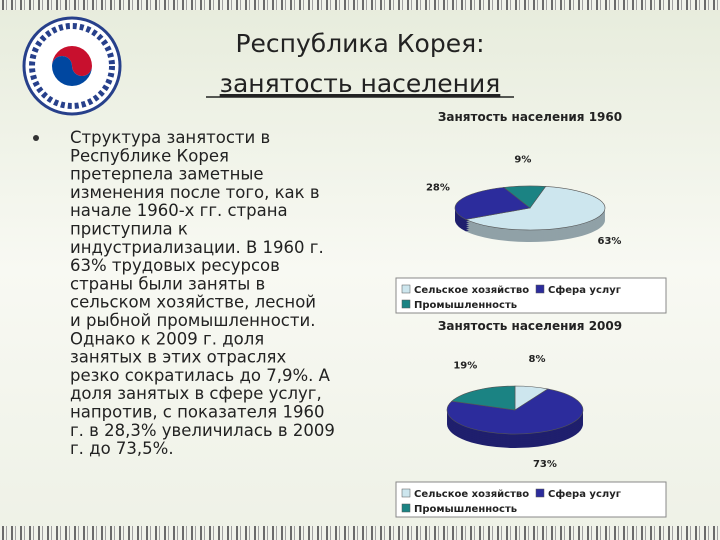 The image size is (720, 540). I want to click on bullet-line: приступила к, so click(129, 229).